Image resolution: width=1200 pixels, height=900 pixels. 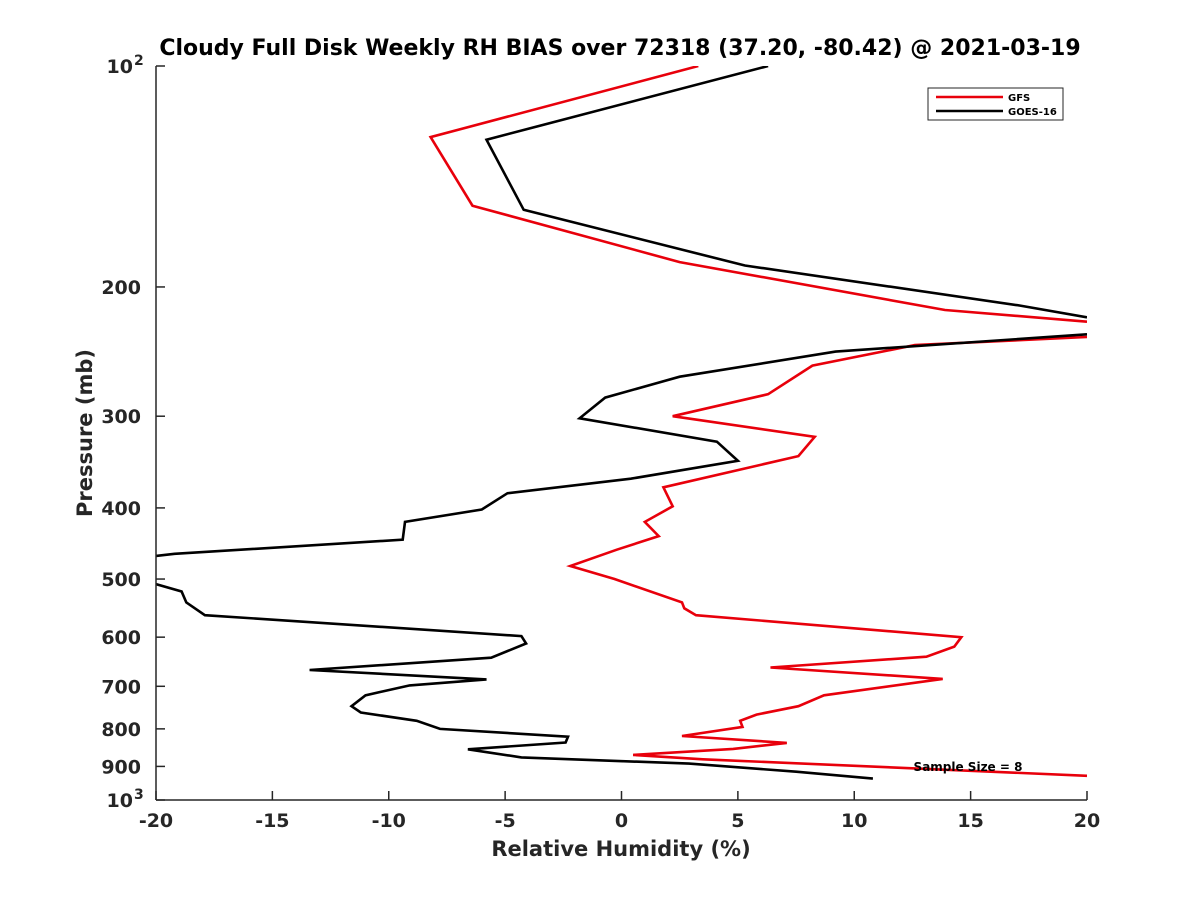 I want to click on x-axis-label: Relative Humidity (%), so click(x=620, y=849).